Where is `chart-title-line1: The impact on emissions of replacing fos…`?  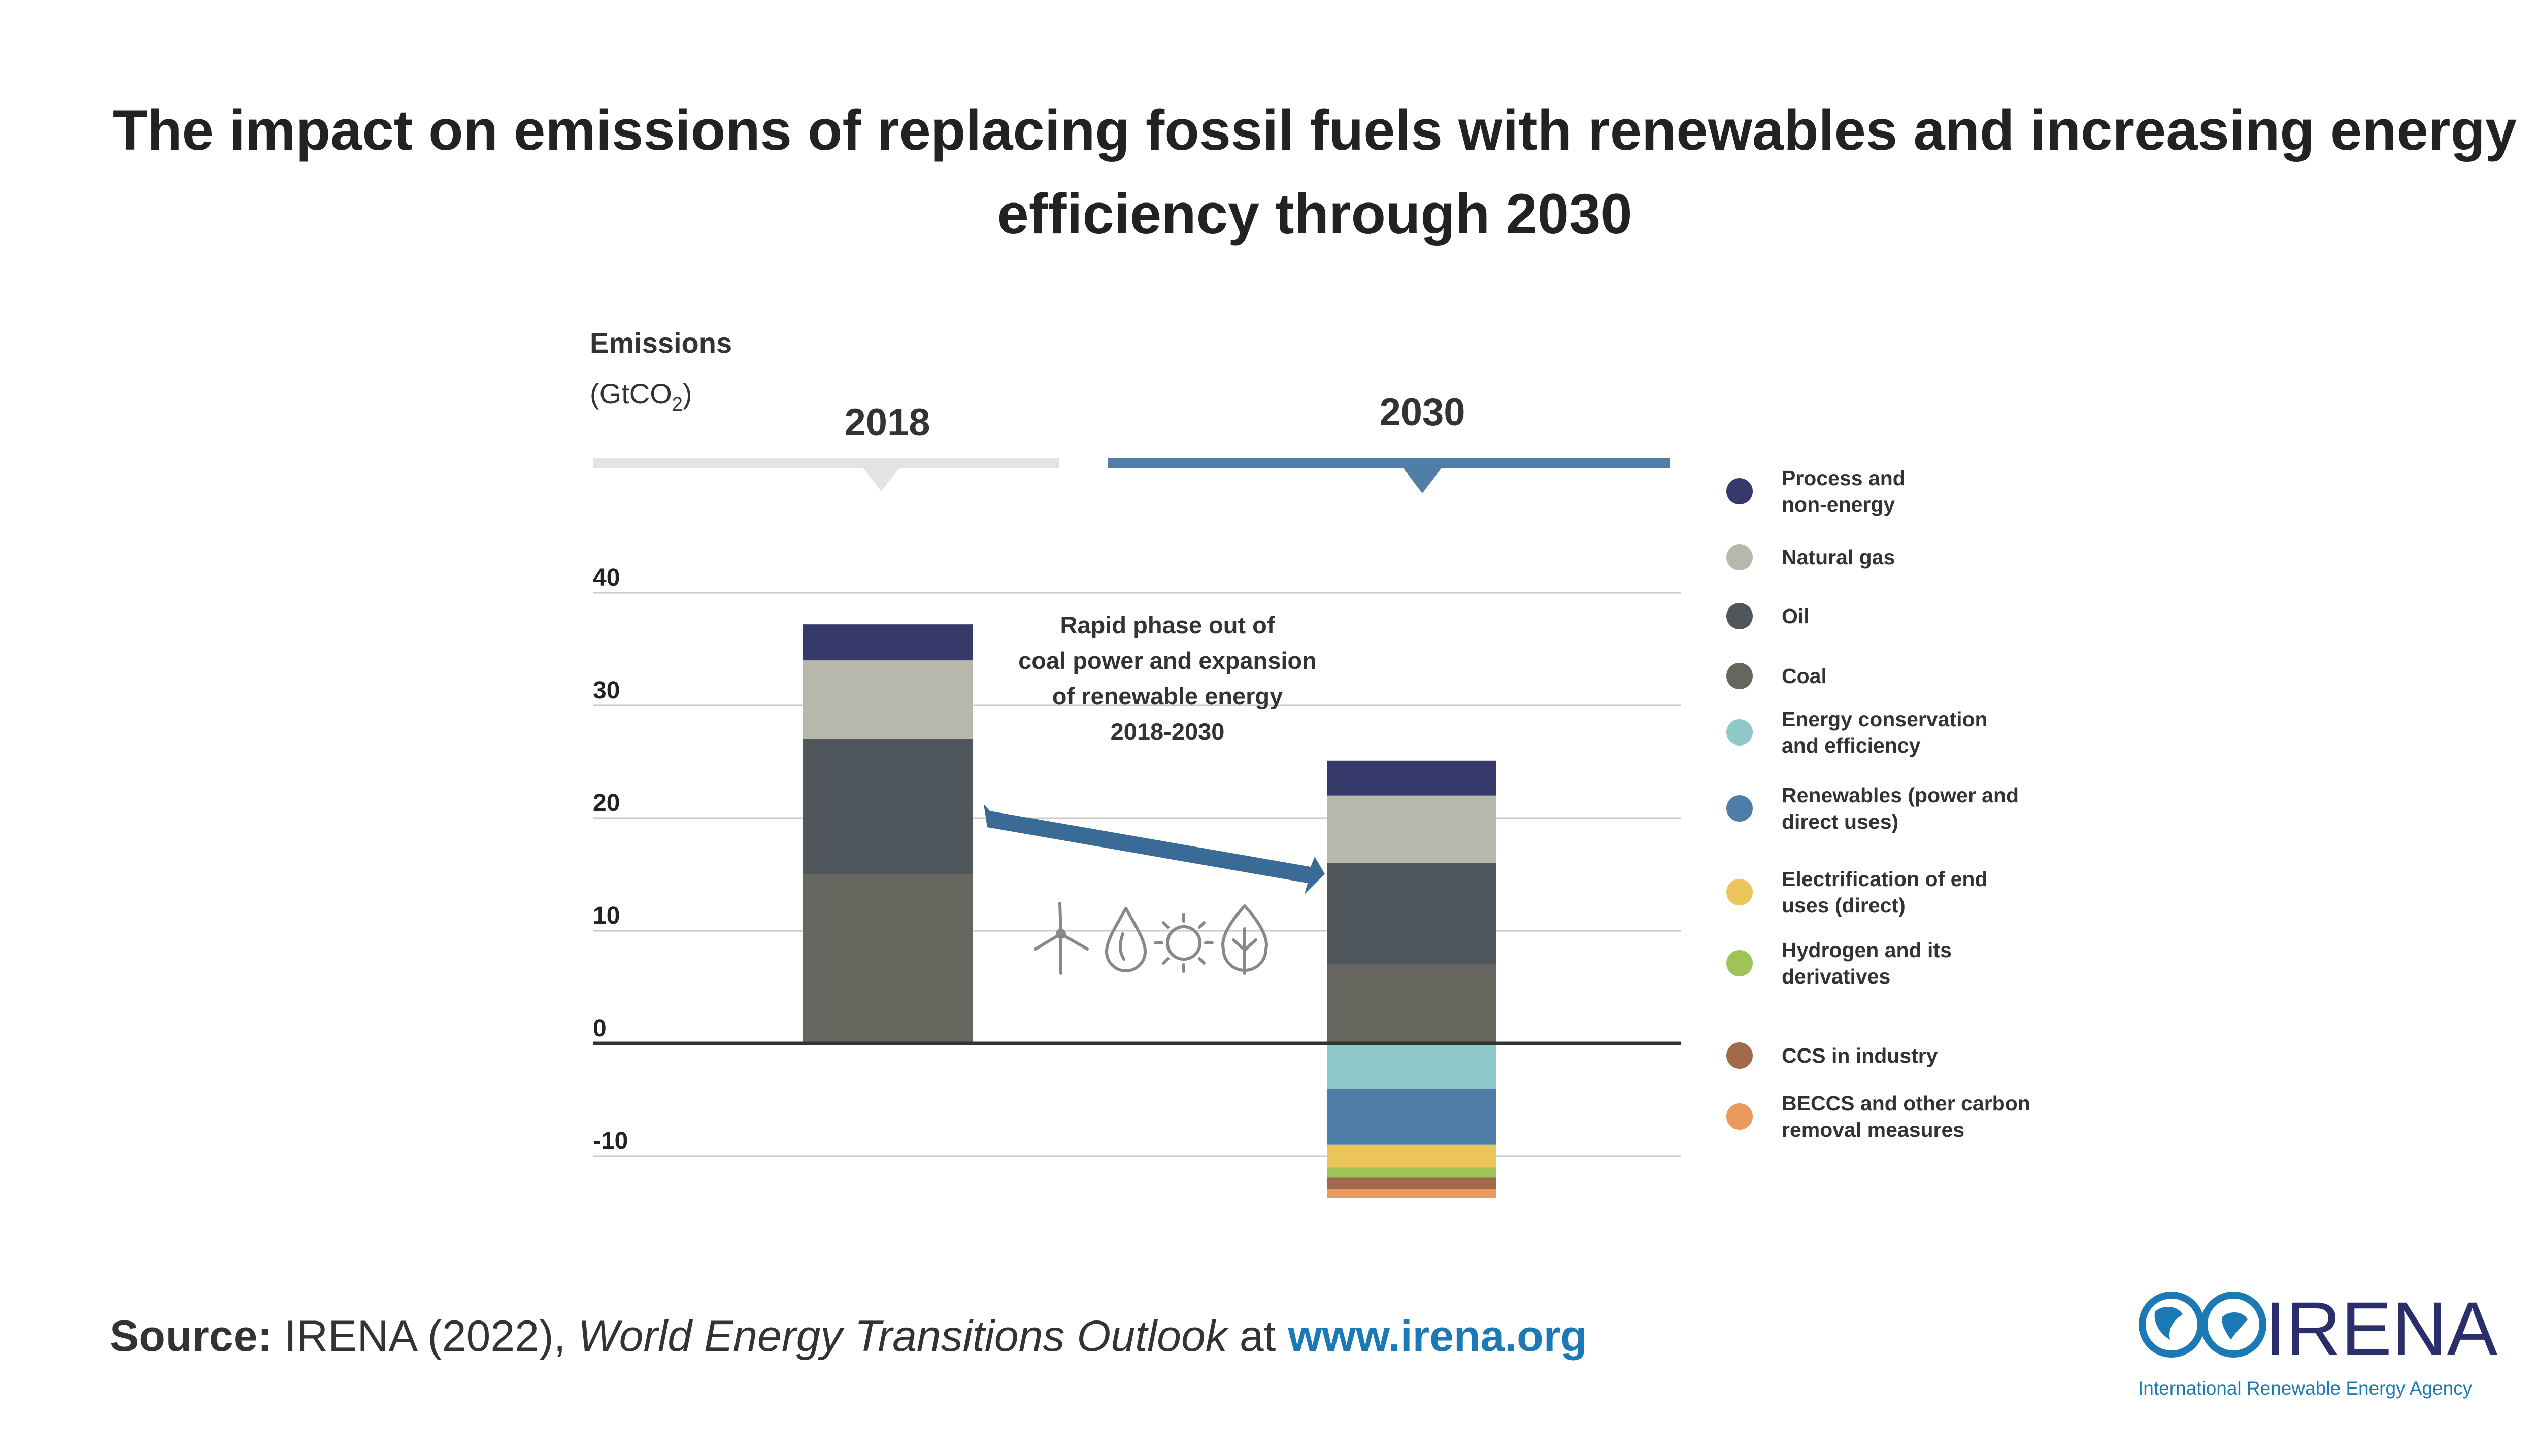
chart-title-line1: The impact on emissions of replacing fos… is located at coordinates (1315, 130).